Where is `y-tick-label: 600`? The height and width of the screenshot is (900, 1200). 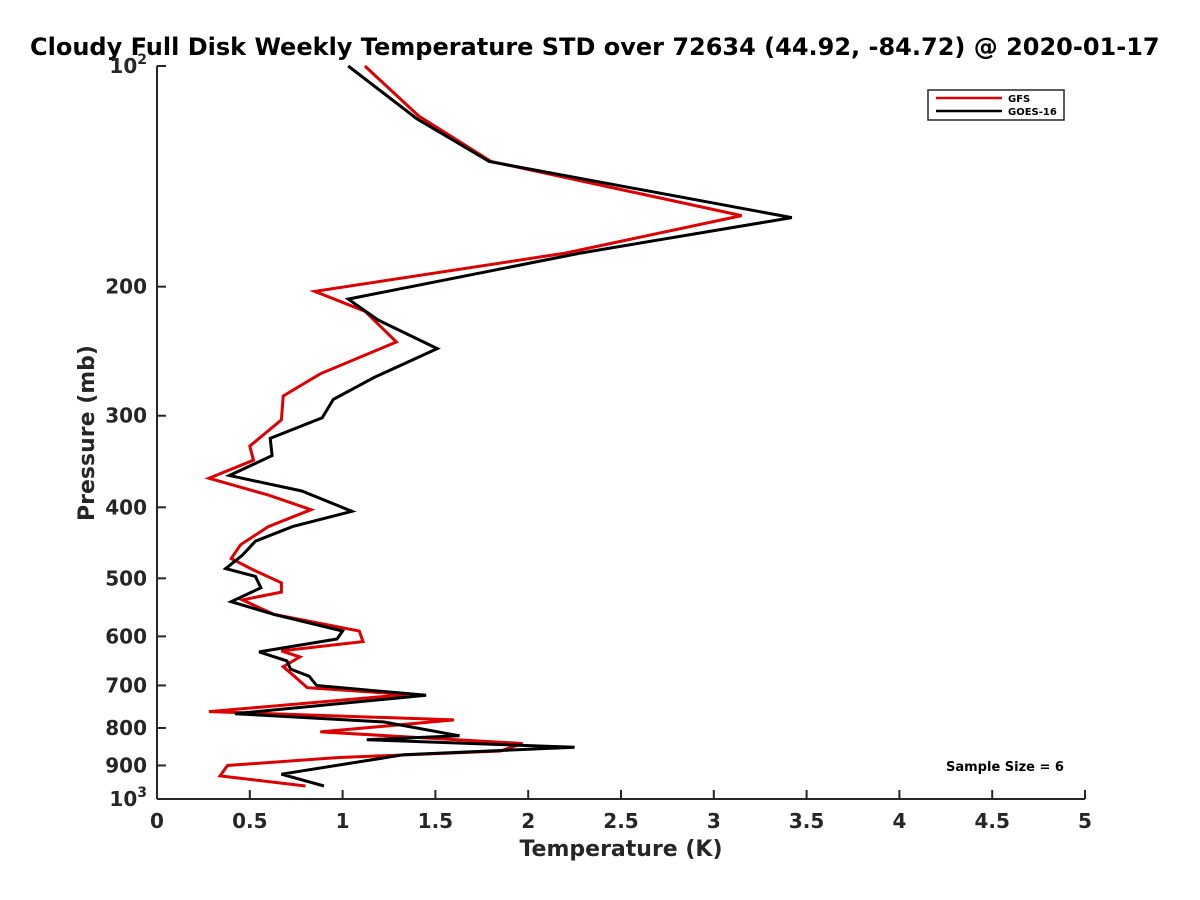
y-tick-label: 600 is located at coordinates (126, 636).